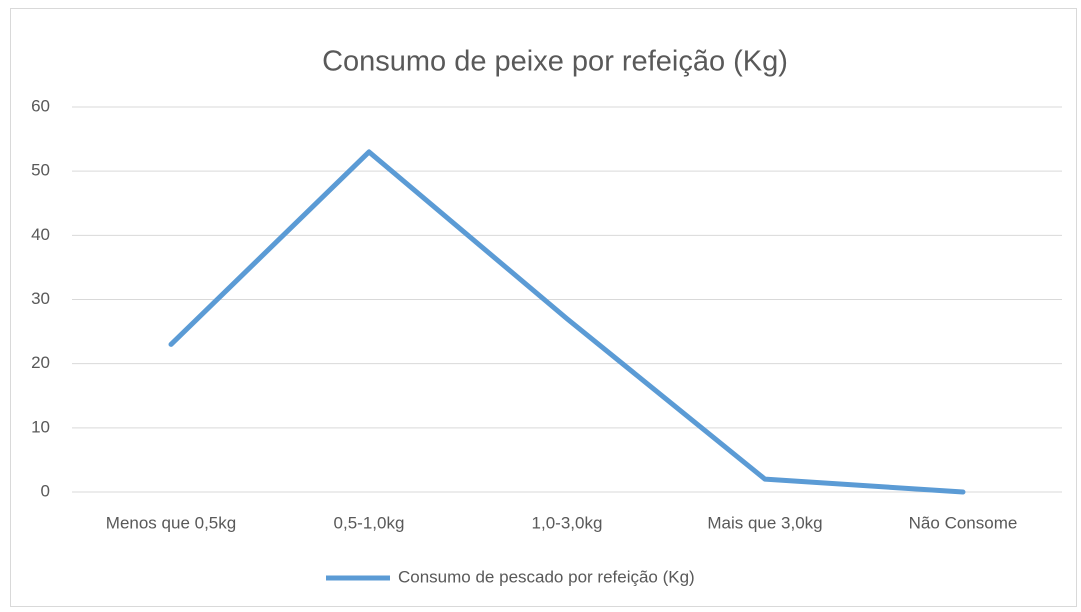 This screenshot has height=612, width=1081. I want to click on y-tick-label: 40, so click(40, 234).